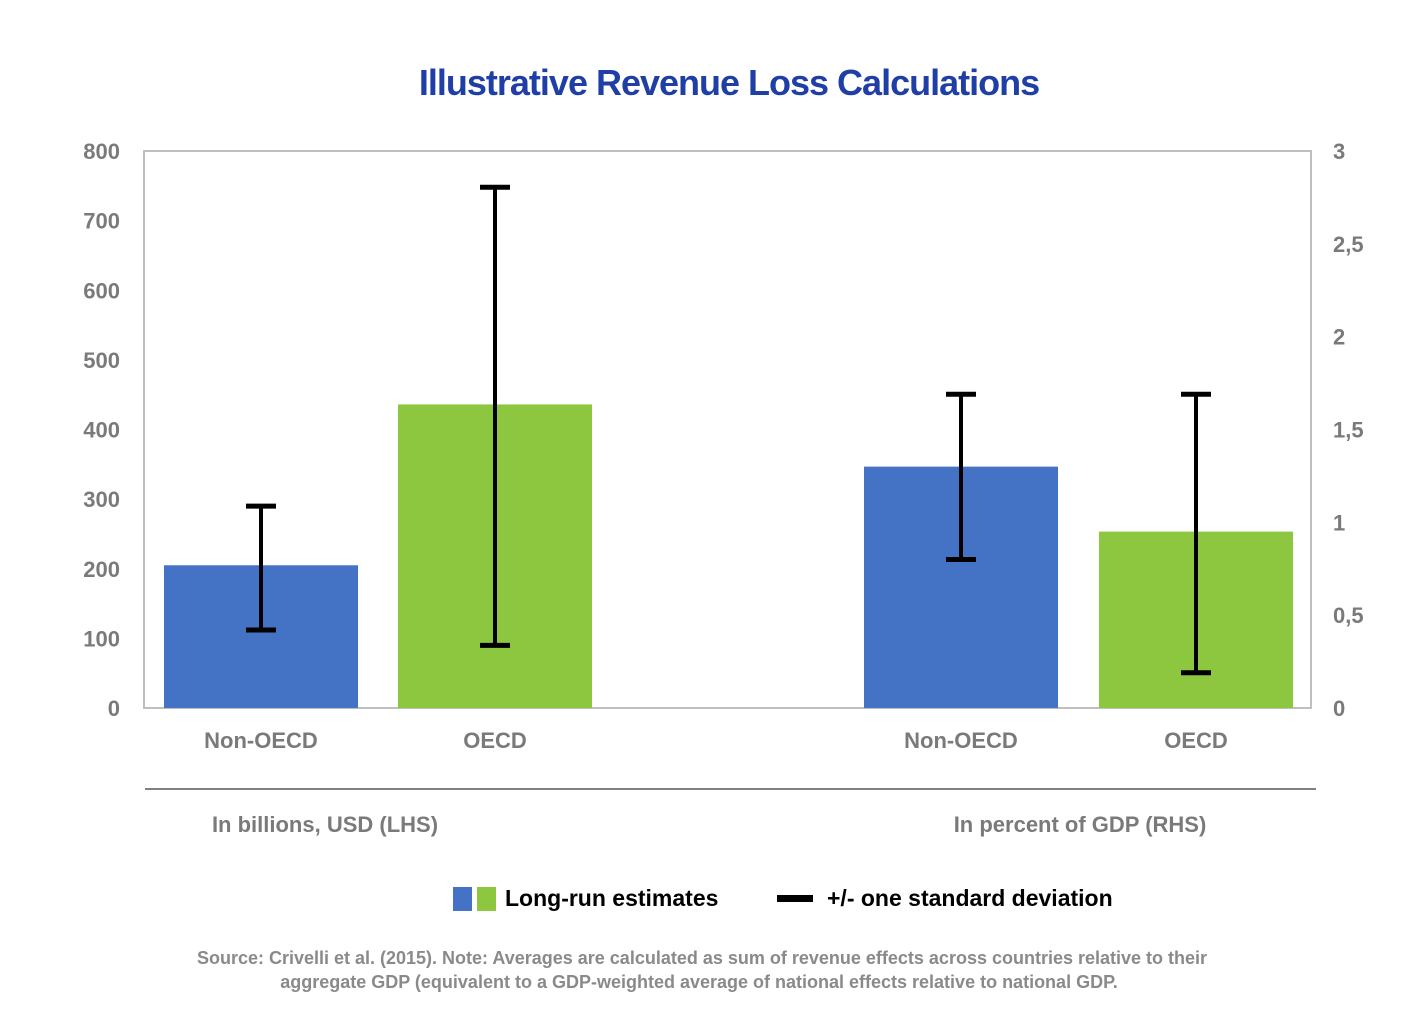 The height and width of the screenshot is (1033, 1422). What do you see at coordinates (1339, 708) in the screenshot?
I see `right-tick-label: 0` at bounding box center [1339, 708].